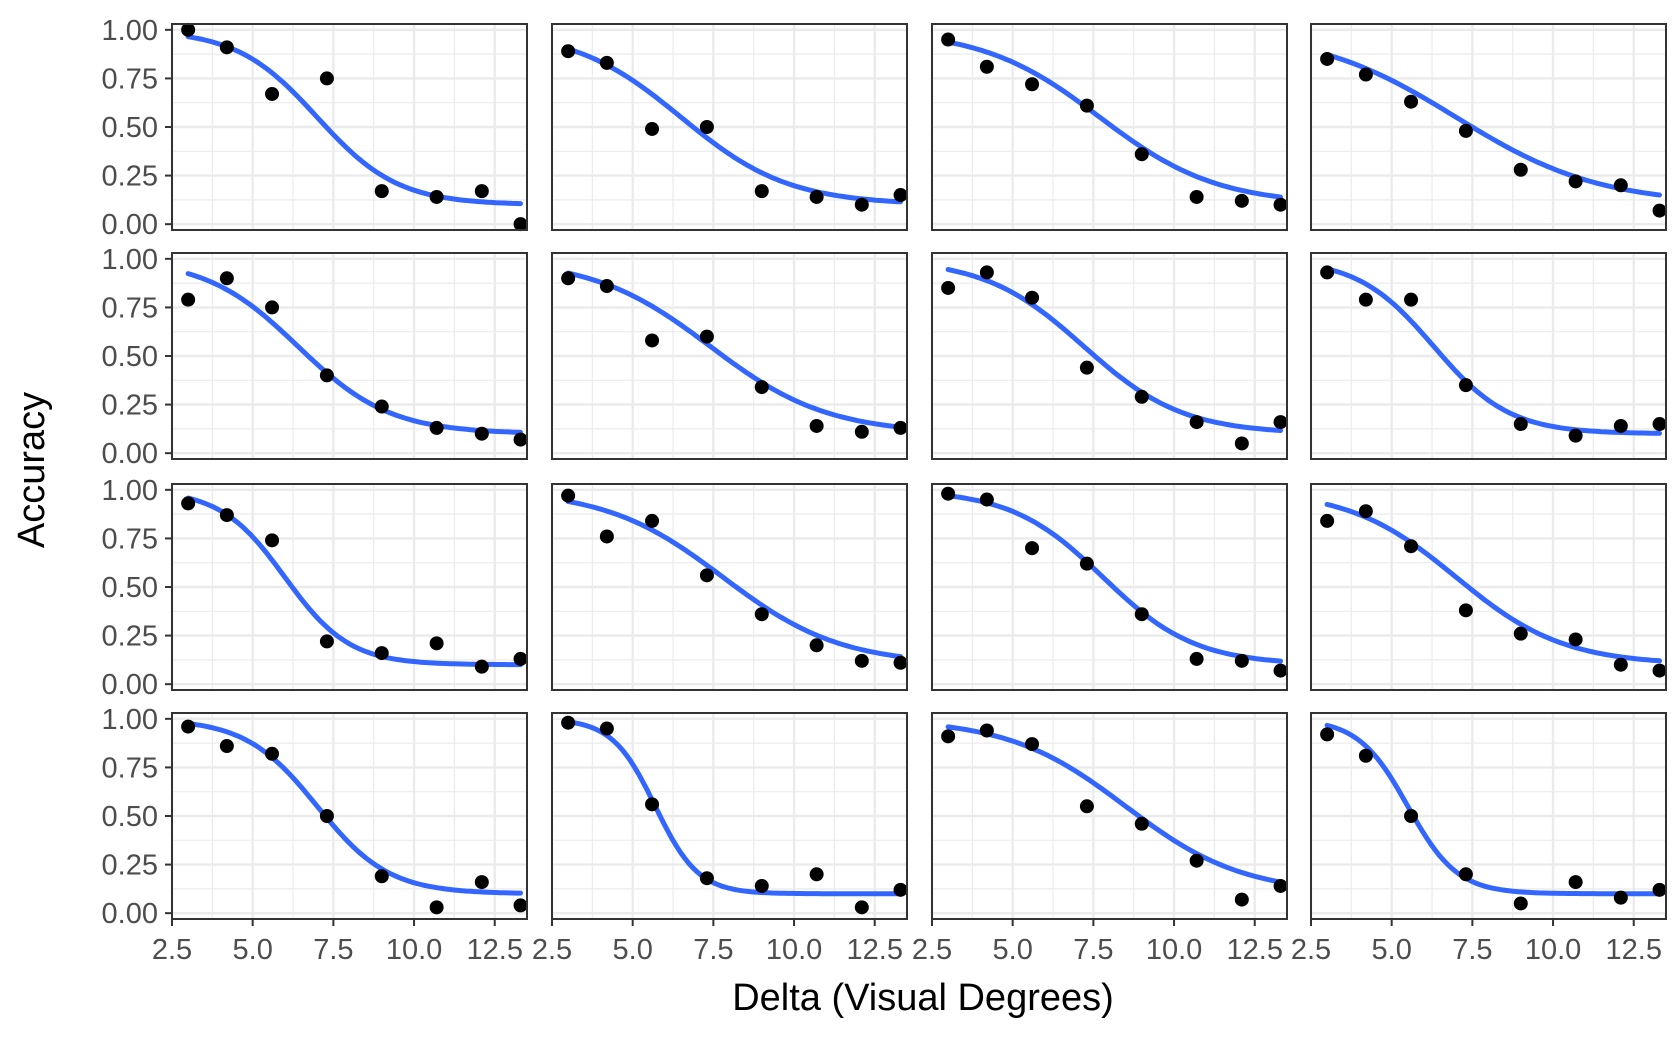 The height and width of the screenshot is (1050, 1680). What do you see at coordinates (130, 768) in the screenshot?
I see `y-tick-label: 0.75` at bounding box center [130, 768].